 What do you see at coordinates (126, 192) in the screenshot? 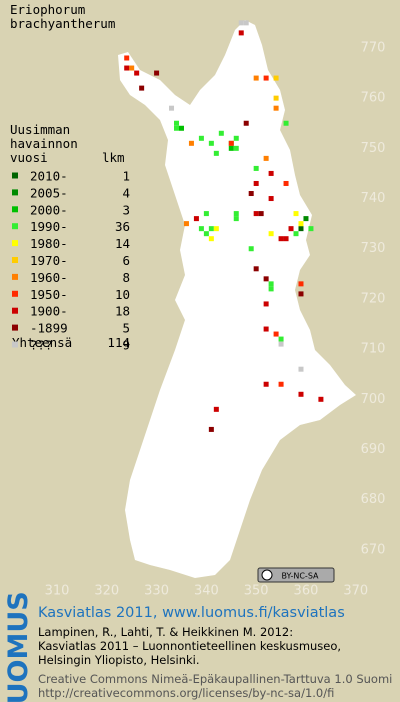
I see `legend-count: 4` at bounding box center [126, 192].